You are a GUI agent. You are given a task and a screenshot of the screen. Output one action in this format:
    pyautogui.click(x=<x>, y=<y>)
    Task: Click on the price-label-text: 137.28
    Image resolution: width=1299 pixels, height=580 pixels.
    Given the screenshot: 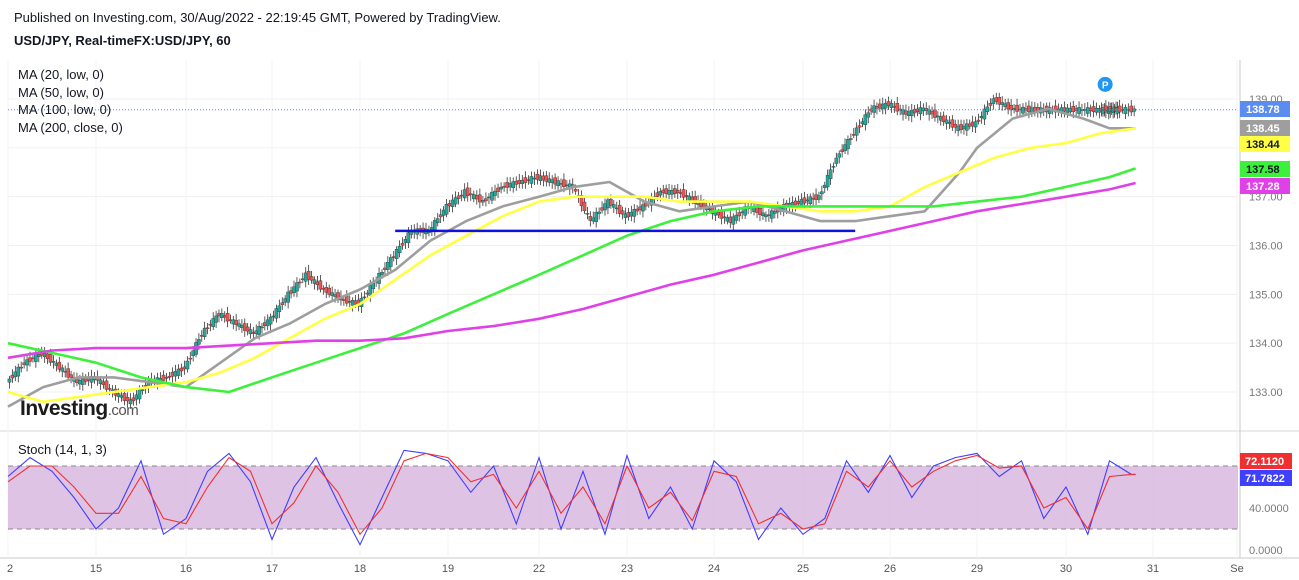 What is the action you would take?
    pyautogui.click(x=1263, y=187)
    